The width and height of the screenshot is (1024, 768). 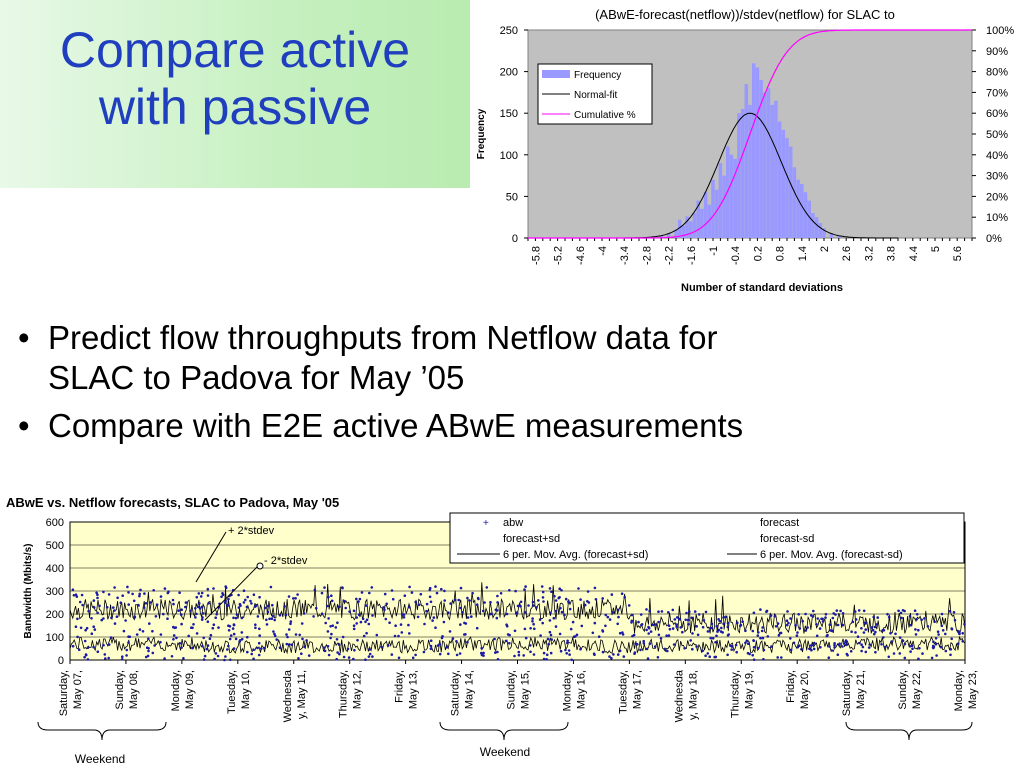 I want to click on x-tick-label: -1.6, so click(x=692, y=255).